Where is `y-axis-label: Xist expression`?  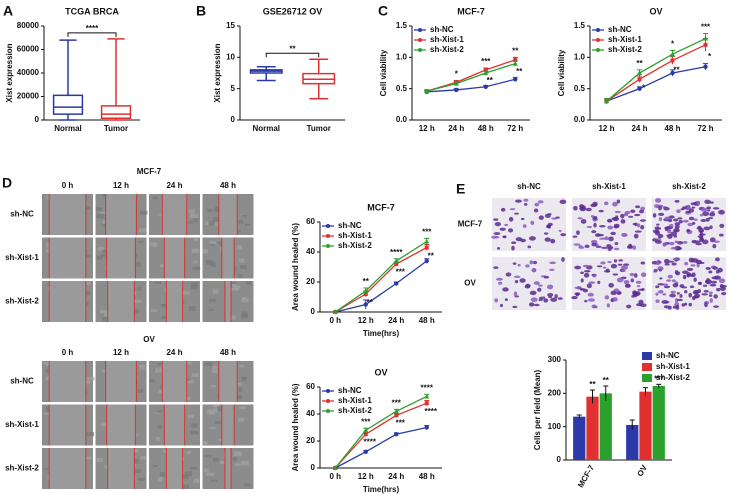
y-axis-label: Xist expression is located at coordinates (9, 72).